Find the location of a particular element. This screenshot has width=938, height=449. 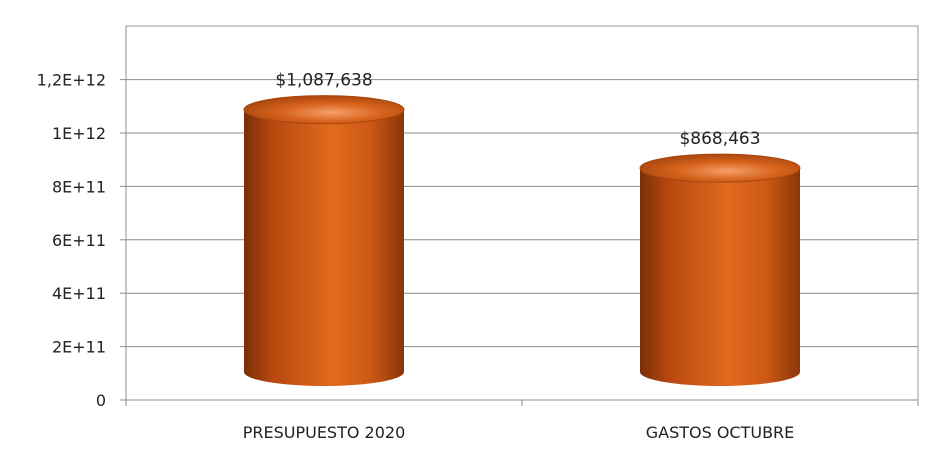

y-tick-label: 8E+11 is located at coordinates (79, 186).